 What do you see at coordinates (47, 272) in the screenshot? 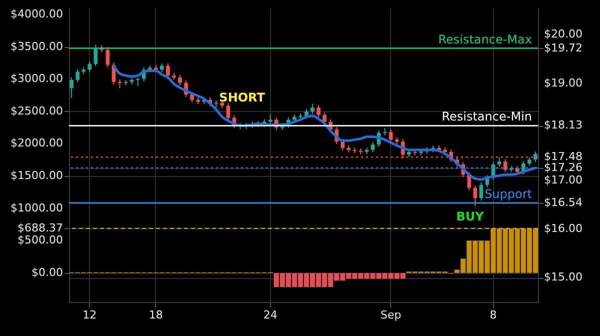
I see `y2-tick-label: $0.00` at bounding box center [47, 272].